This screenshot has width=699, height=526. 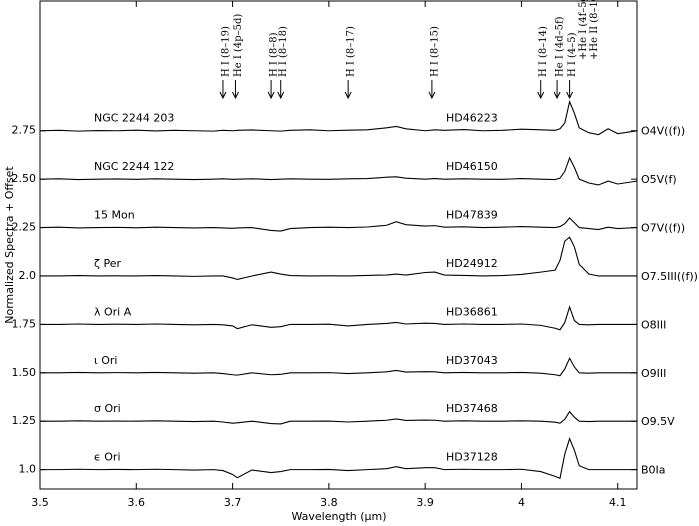 What do you see at coordinates (107, 457) in the screenshot?
I see `series-name: ϵ Ori` at bounding box center [107, 457].